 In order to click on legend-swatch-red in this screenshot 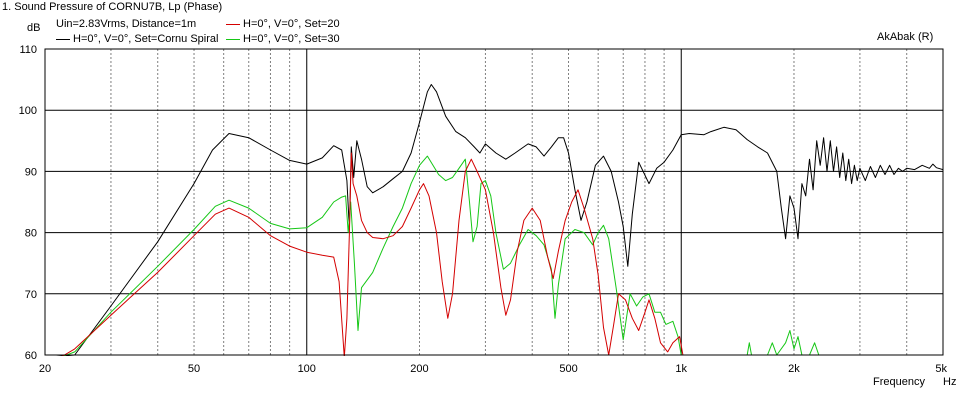, I will do `click(233, 24)`.